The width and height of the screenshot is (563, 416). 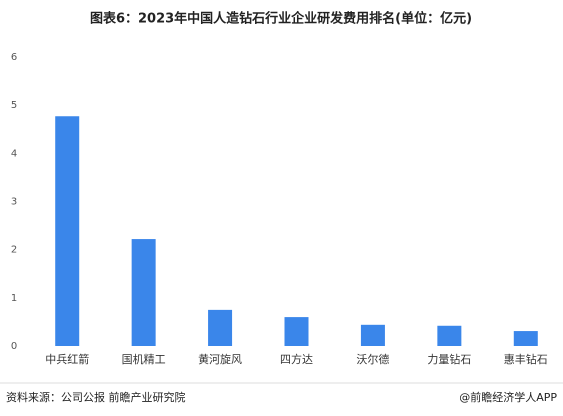 I want to click on brand: @前瞻经济学人APP, so click(x=508, y=397).